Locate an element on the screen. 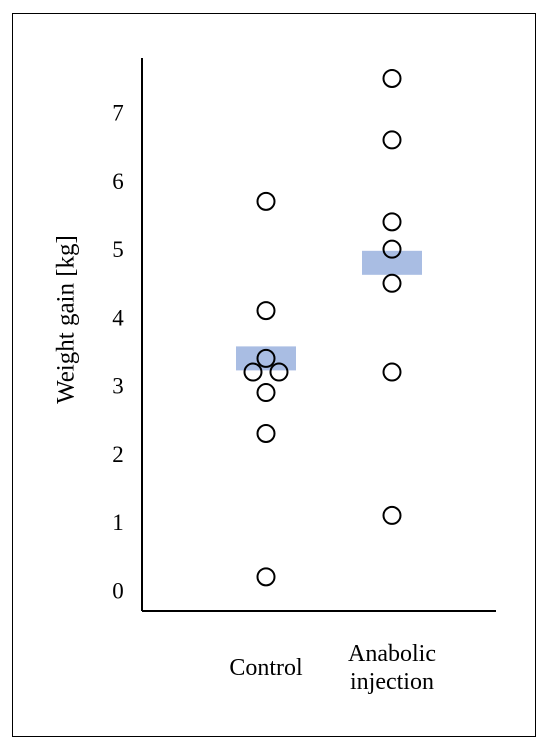 Image resolution: width=550 pixels, height=753 pixels. y-tick-label: 3 is located at coordinates (118, 386).